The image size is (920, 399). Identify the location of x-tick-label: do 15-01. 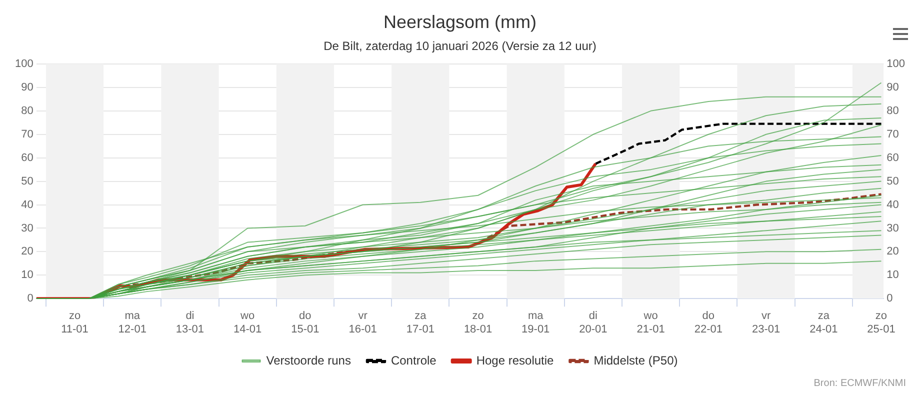
(305, 323).